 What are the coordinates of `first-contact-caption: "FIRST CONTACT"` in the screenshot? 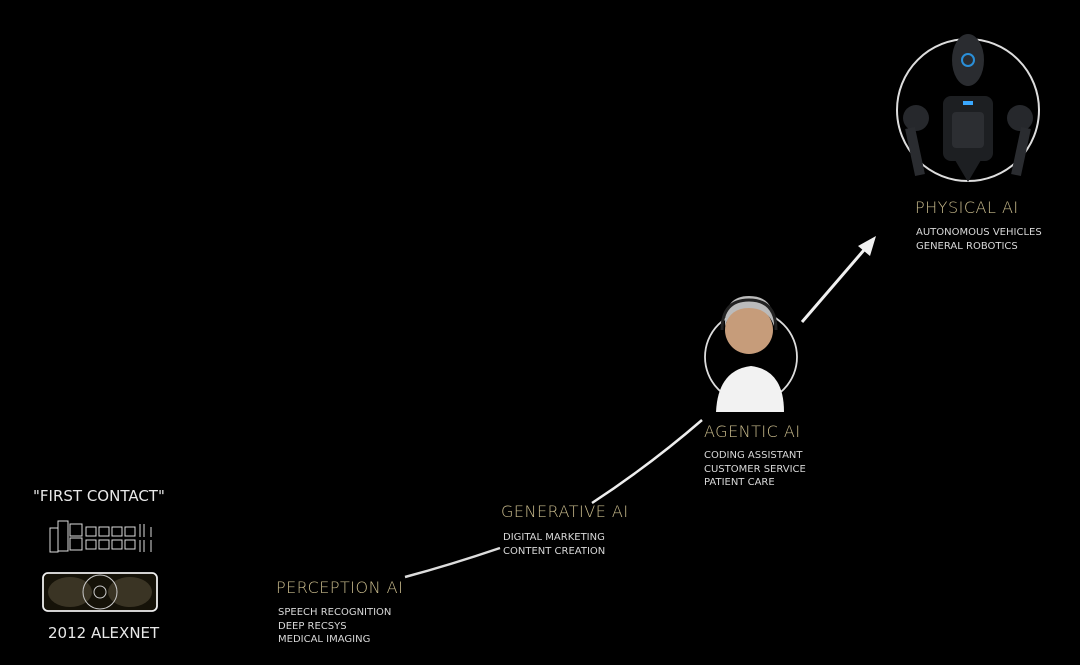 It's located at (99, 496).